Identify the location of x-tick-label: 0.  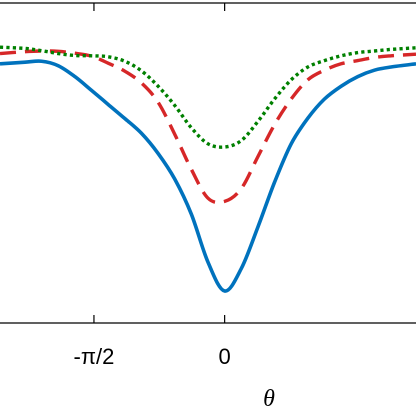
(225, 356).